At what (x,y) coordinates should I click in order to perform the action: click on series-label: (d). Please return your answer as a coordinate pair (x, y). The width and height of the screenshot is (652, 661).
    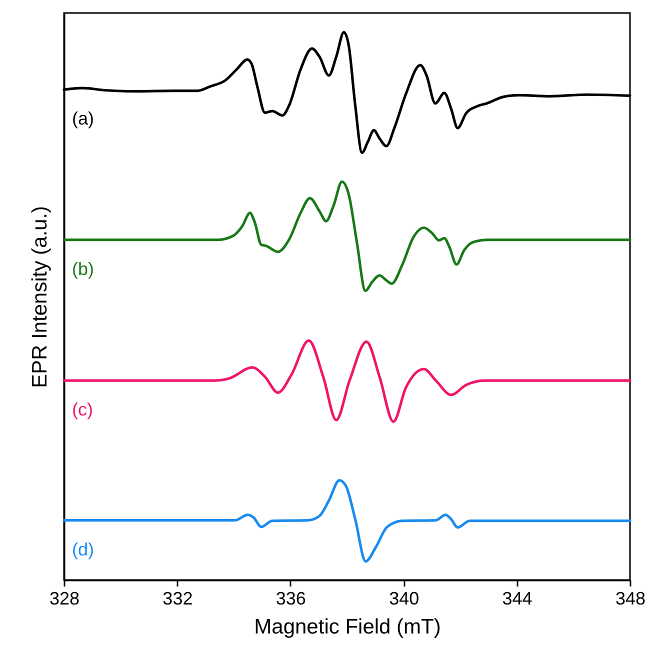
    Looking at the image, I should click on (83, 549).